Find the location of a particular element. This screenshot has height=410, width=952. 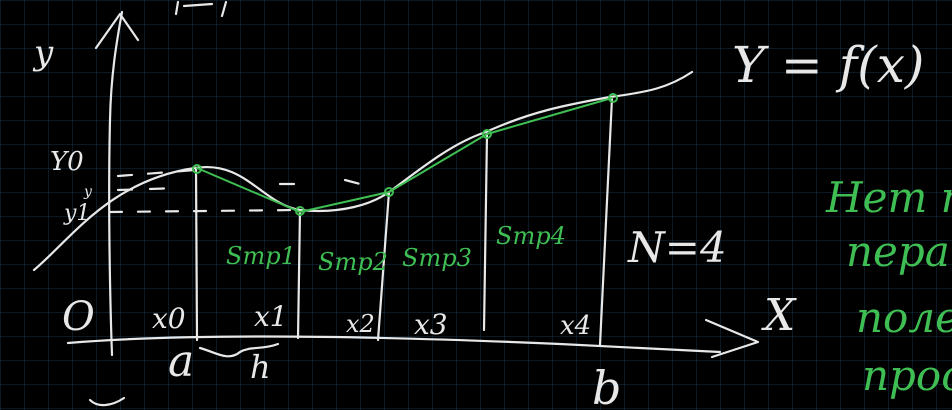

h-label: h is located at coordinates (260, 367).